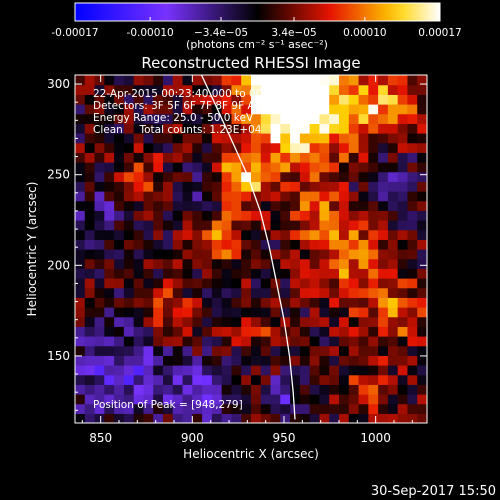 The height and width of the screenshot is (500, 500). I want to click on chart-title: Reconstructed RHESSI Image, so click(250, 63).